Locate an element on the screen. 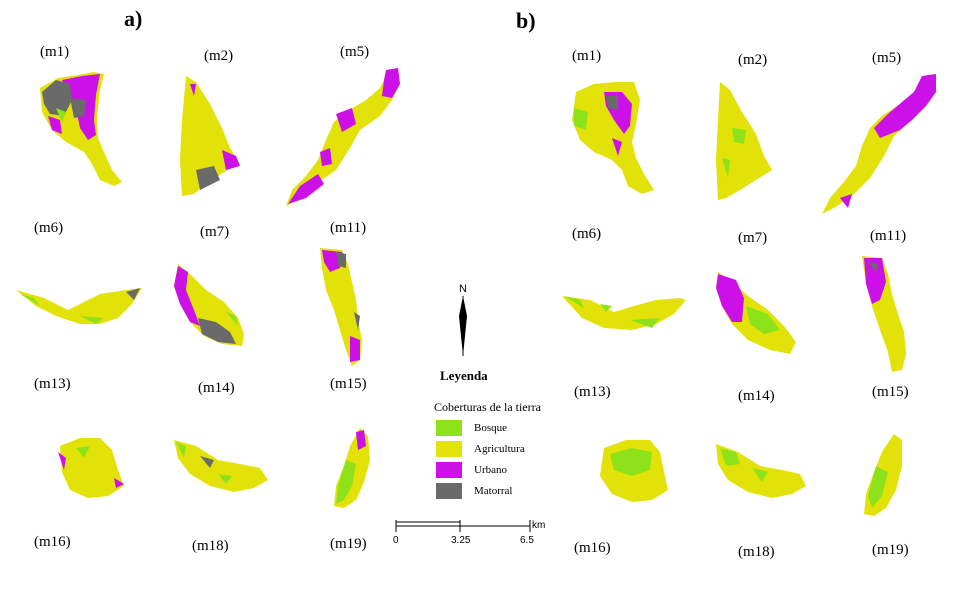 This screenshot has height=592, width=957. label-b-m19: (m19) is located at coordinates (890, 550).